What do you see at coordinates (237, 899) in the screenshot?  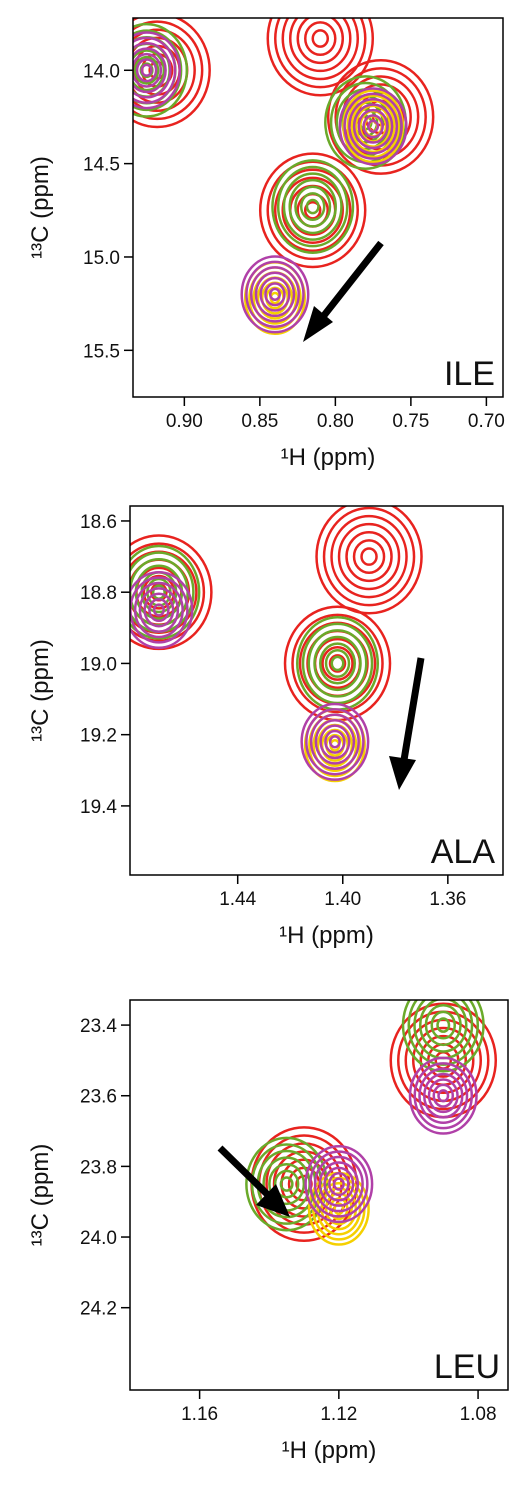 I see `x-tick-label: 1.44` at bounding box center [237, 899].